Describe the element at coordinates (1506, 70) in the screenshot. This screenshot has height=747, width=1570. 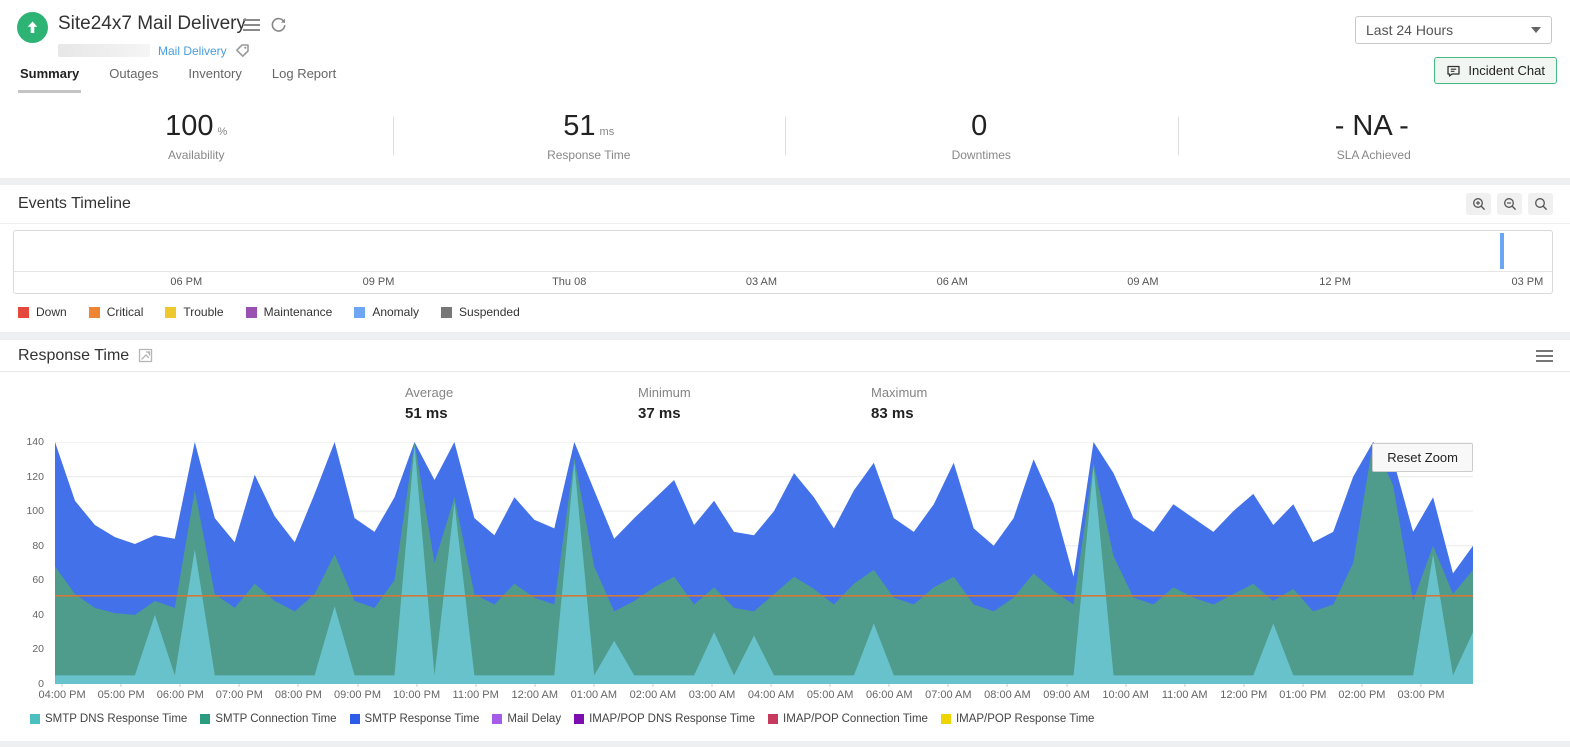
I see `incident-chat-label: Incident Chat` at that location.